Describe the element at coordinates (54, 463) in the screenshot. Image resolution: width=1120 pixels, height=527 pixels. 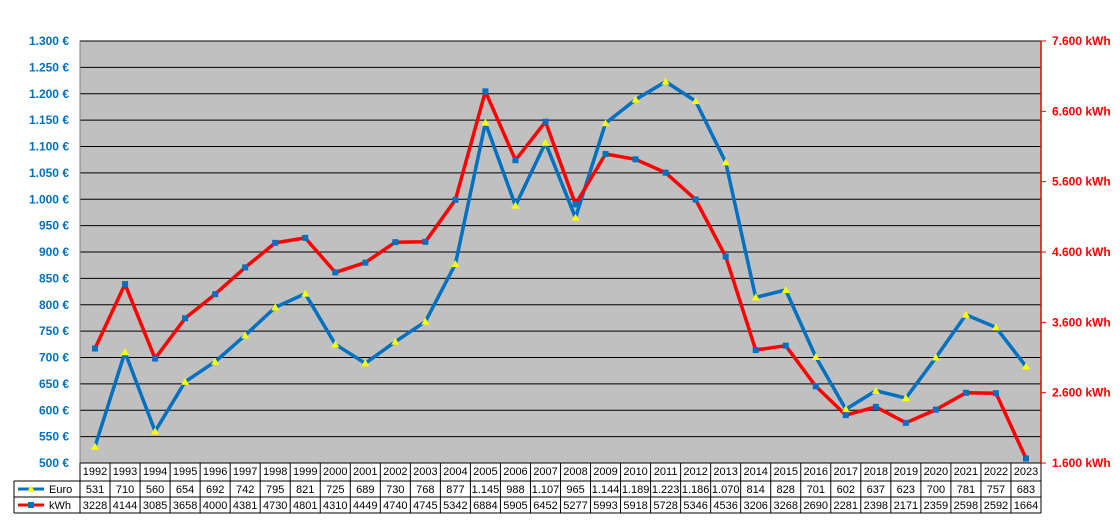
I see `y-left-tick-label: 500 €` at that location.